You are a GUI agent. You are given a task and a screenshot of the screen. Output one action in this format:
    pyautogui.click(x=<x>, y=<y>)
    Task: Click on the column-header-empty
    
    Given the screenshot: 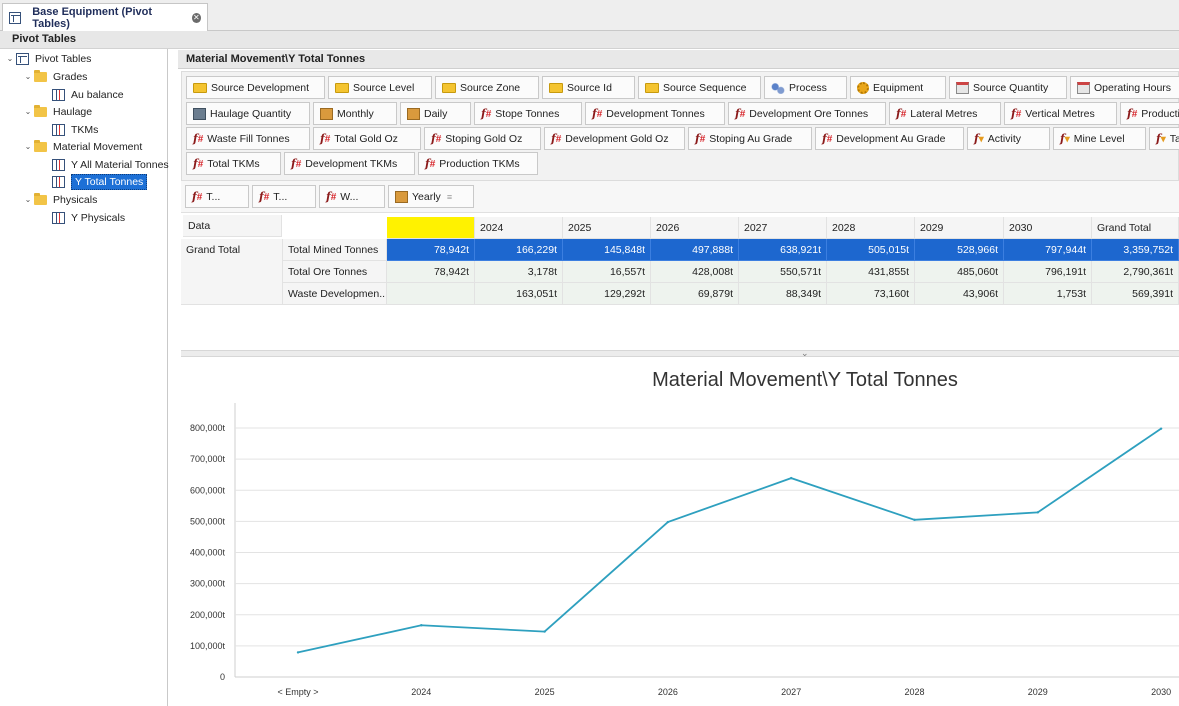 What is the action you would take?
    pyautogui.click(x=431, y=228)
    